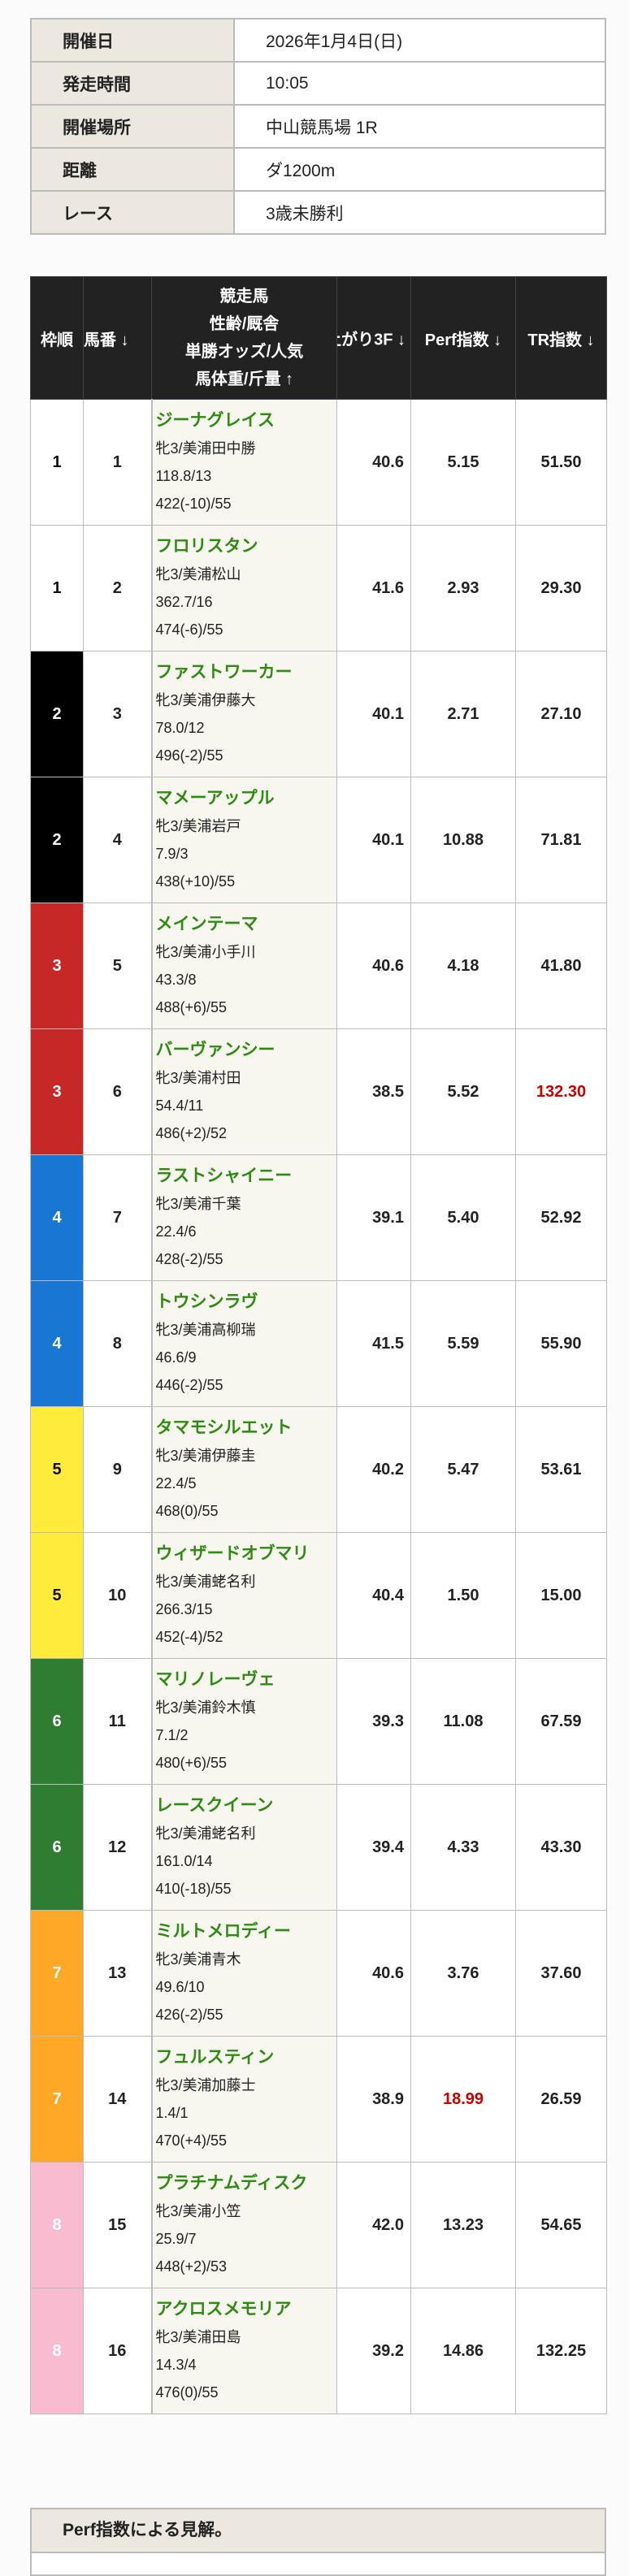  Describe the element at coordinates (215, 420) in the screenshot. I see `horse-name-link: ジーナグレイス` at that location.